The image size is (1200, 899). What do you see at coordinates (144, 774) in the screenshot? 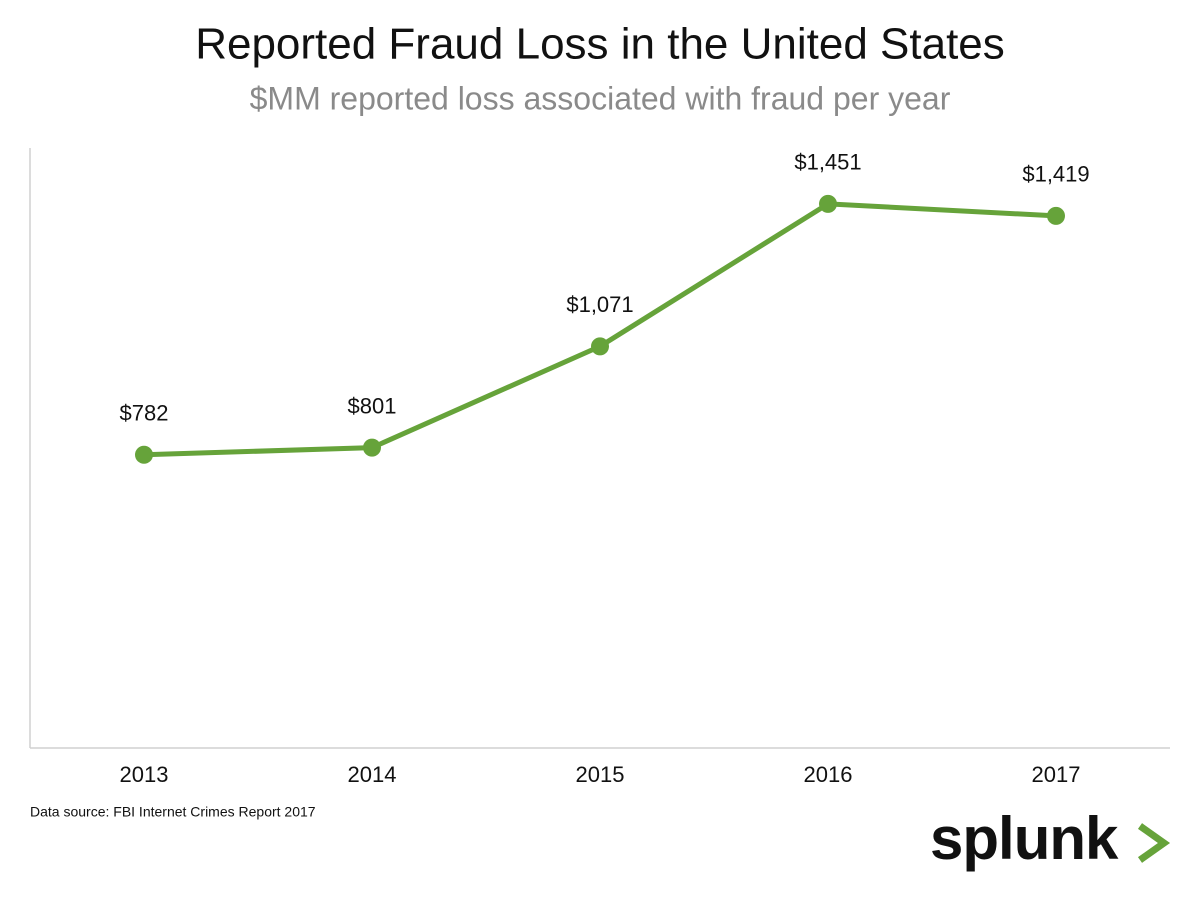
I see `x-tick-label: 2013` at bounding box center [144, 774].